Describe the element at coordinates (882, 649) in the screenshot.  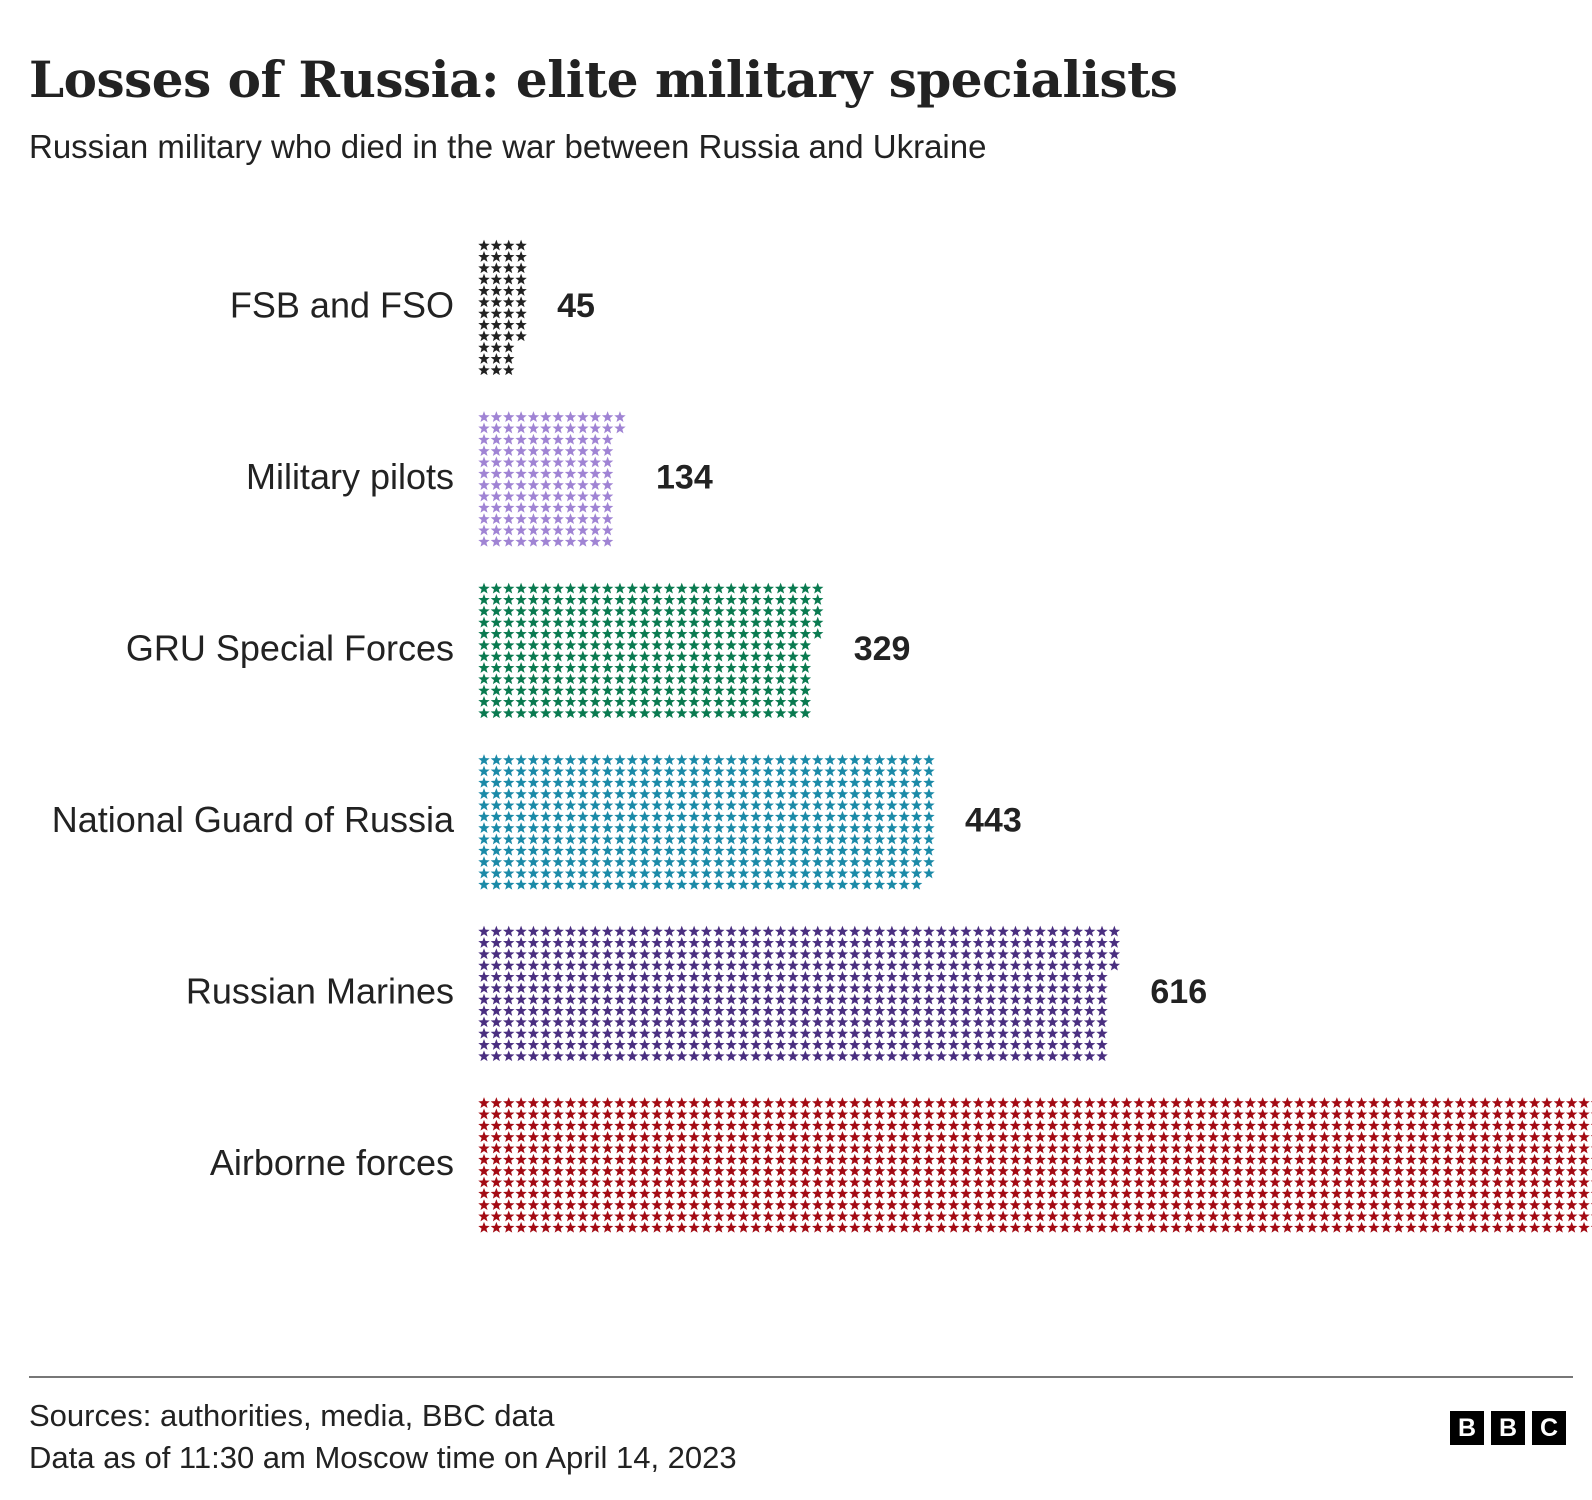
I see `value-label: 329` at that location.